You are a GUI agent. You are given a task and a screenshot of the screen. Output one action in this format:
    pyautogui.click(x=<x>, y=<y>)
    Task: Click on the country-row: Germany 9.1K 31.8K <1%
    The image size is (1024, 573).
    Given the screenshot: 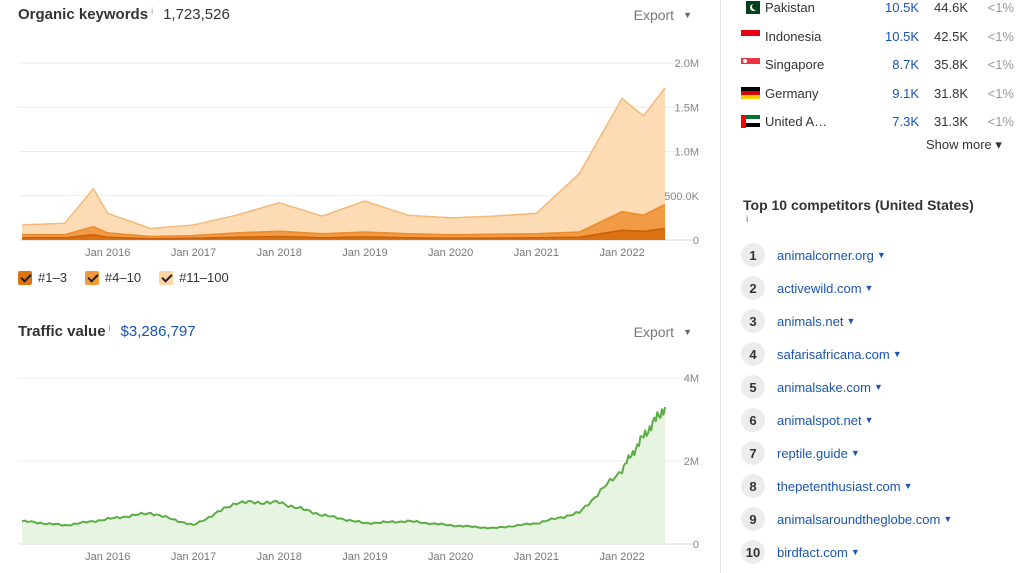 What is the action you would take?
    pyautogui.click(x=881, y=93)
    